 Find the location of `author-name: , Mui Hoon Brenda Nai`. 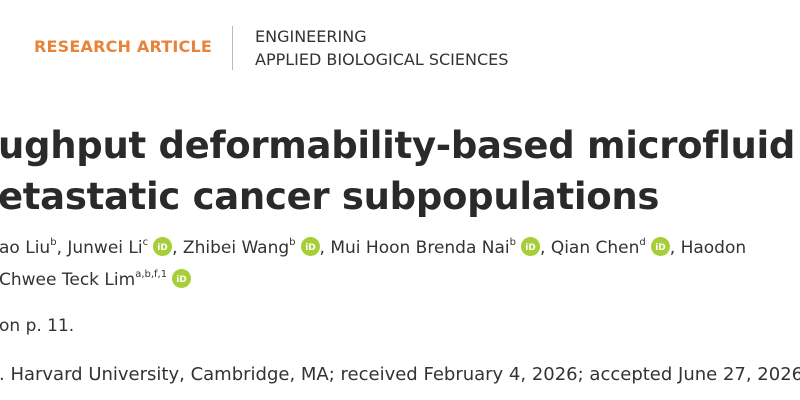

author-name: , Mui Hoon Brenda Nai is located at coordinates (414, 248).